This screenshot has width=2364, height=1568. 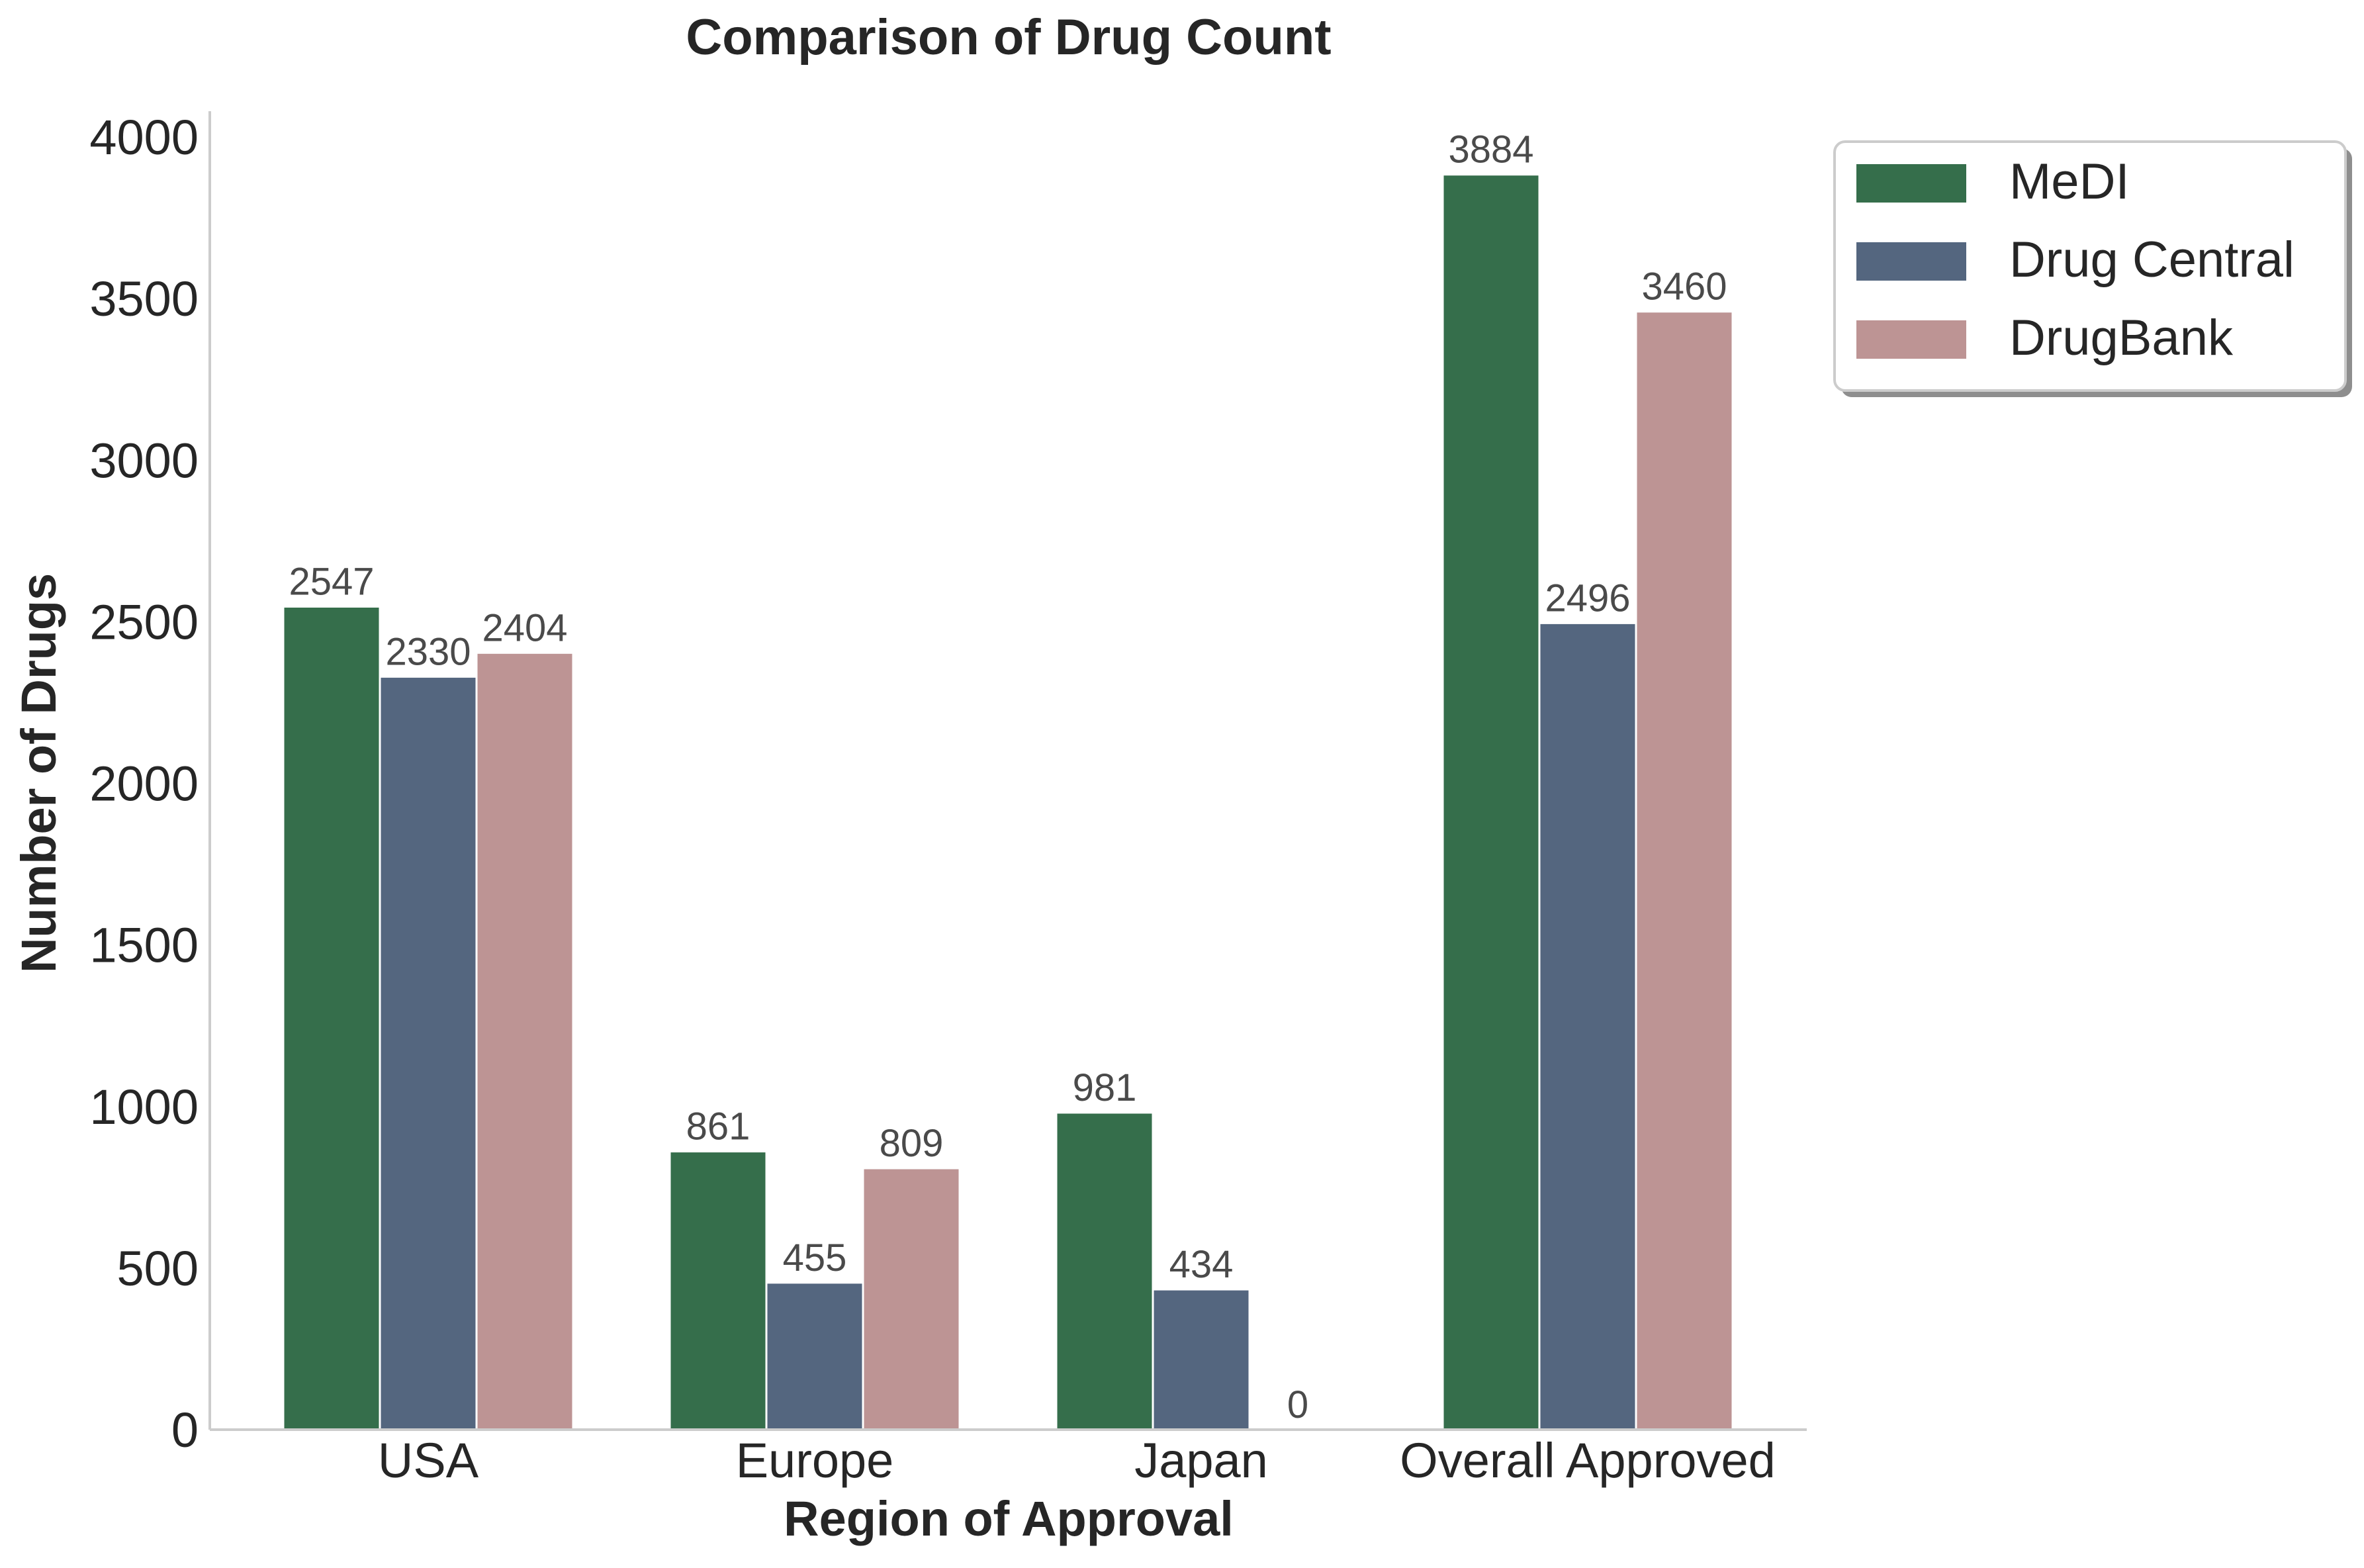 I want to click on legend-label: MeDI, so click(x=2069, y=182).